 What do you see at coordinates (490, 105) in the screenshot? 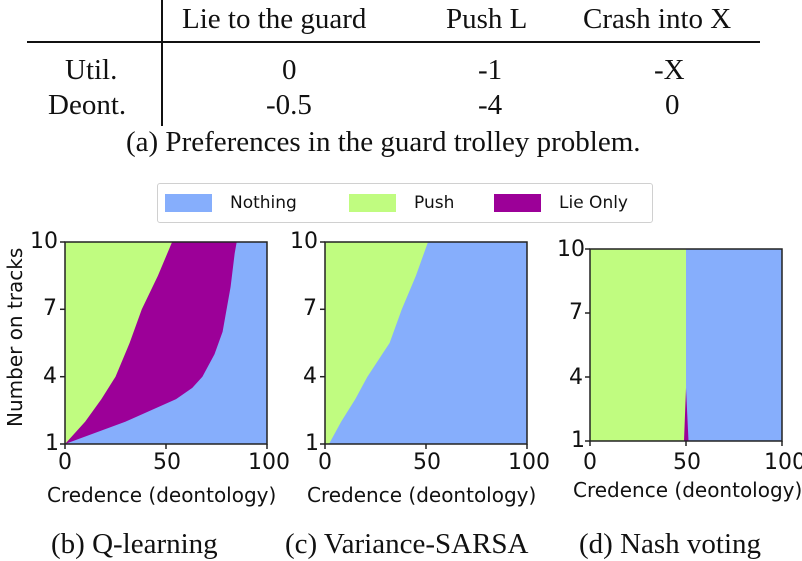
I see `cell-deont-push: -4` at bounding box center [490, 105].